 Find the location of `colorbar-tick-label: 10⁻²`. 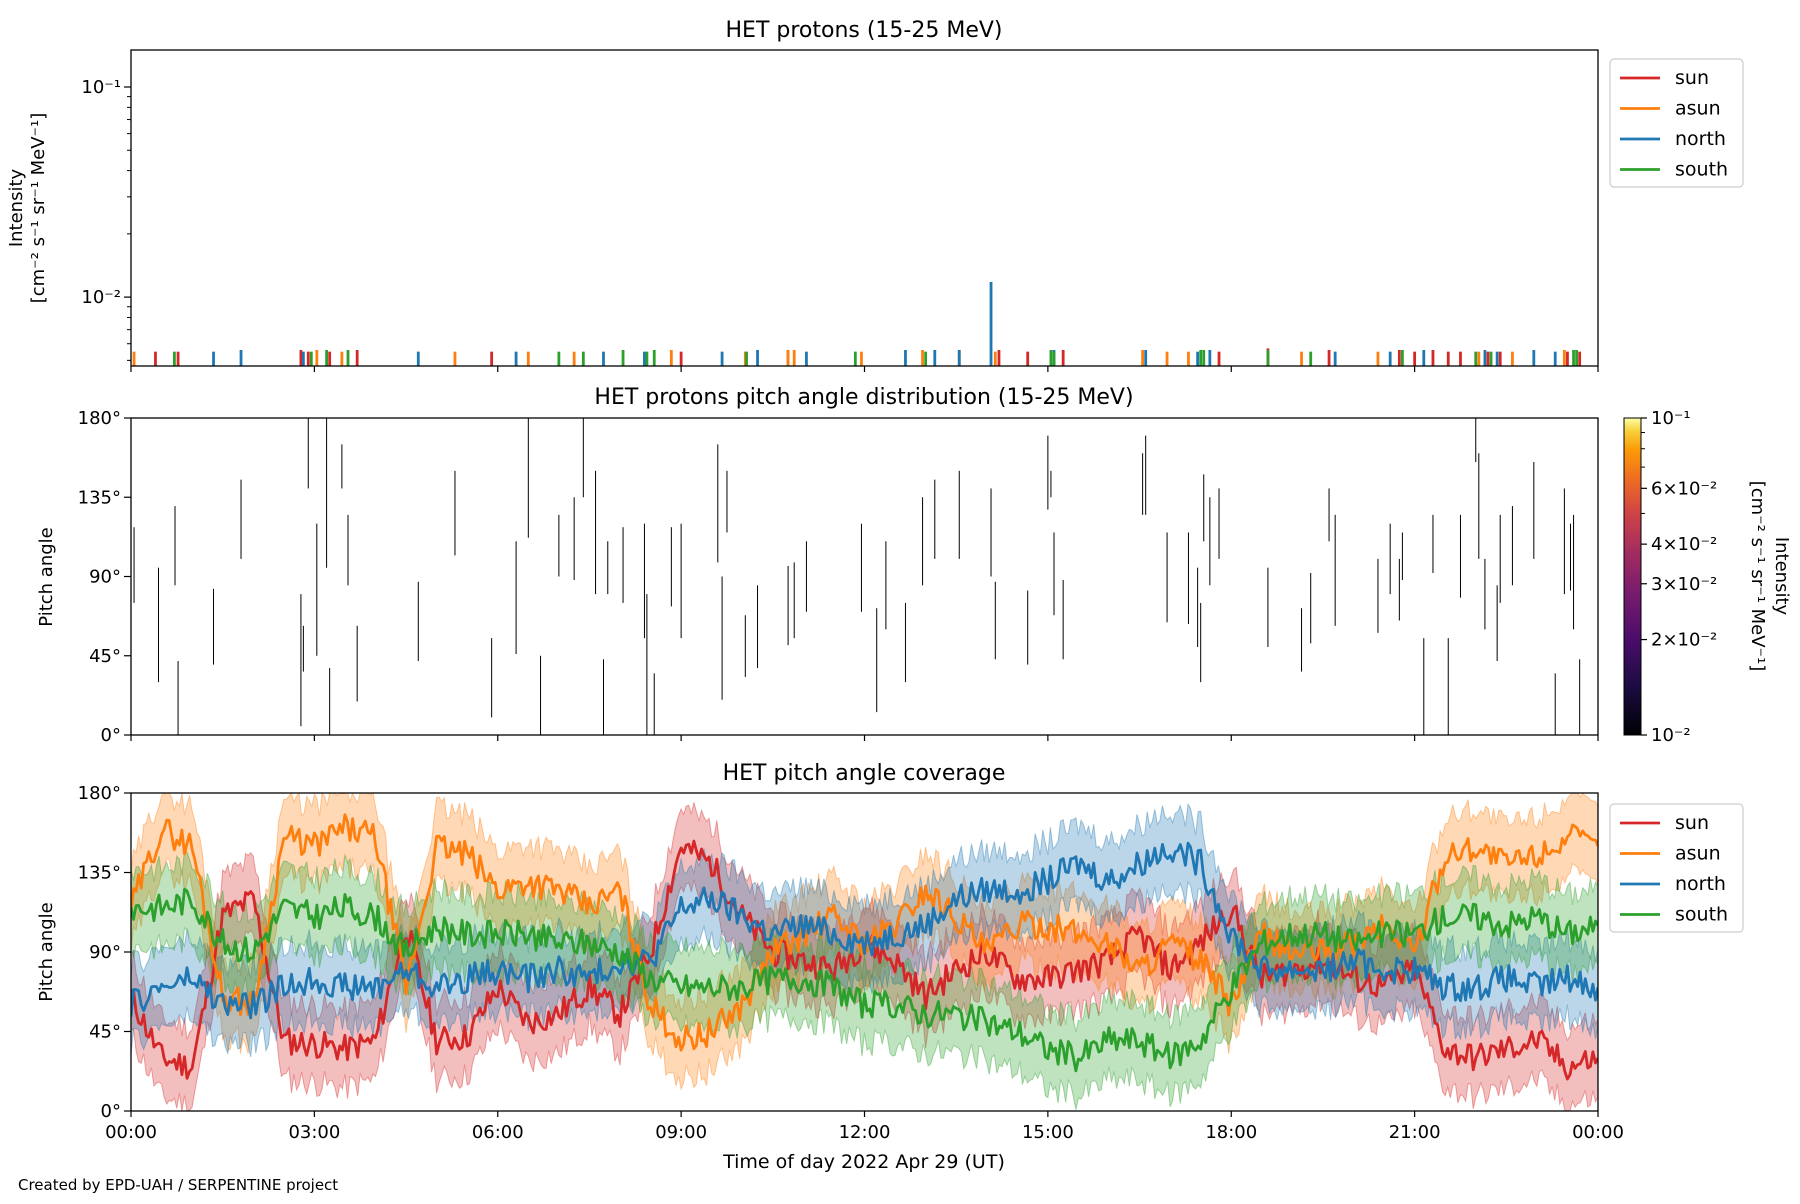

colorbar-tick-label: 10⁻² is located at coordinates (1671, 735).